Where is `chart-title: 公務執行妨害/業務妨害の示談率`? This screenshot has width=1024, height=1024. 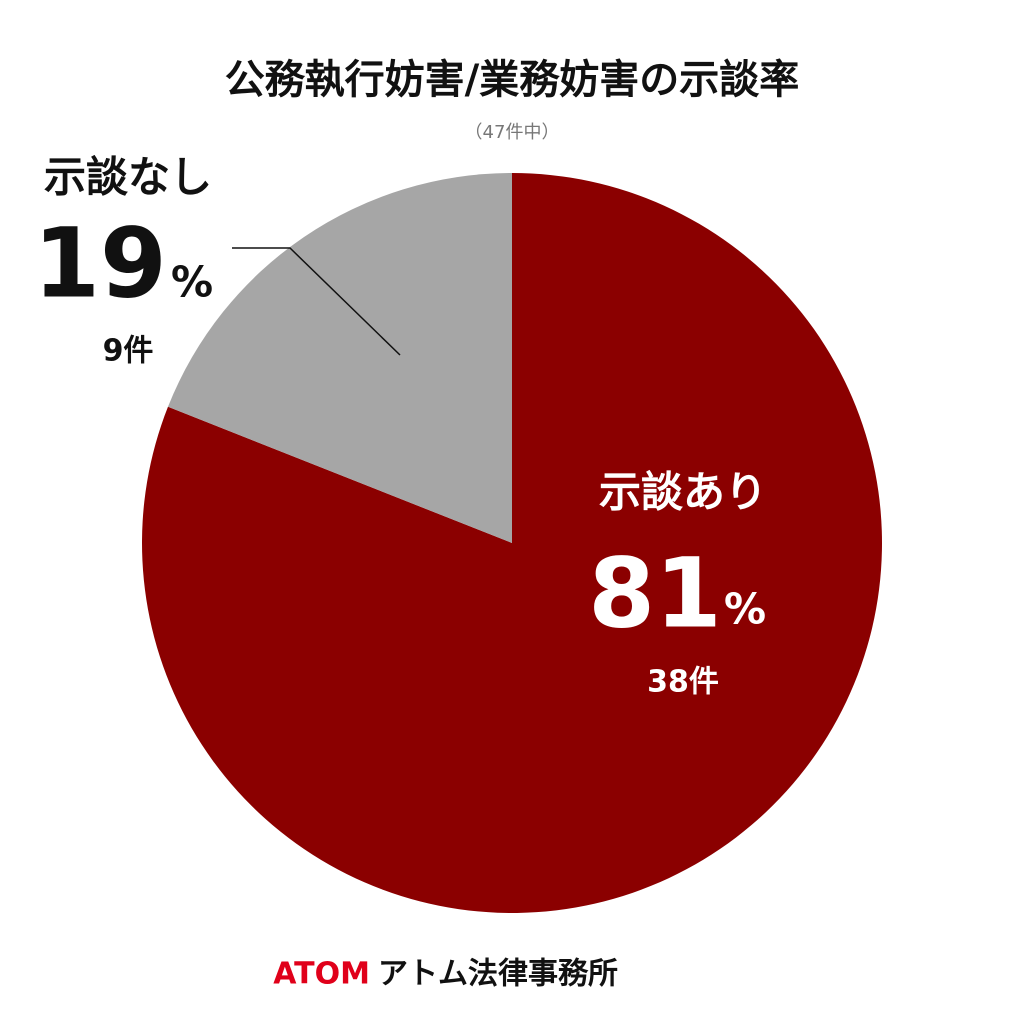 chart-title: 公務執行妨害/業務妨害の示談率 is located at coordinates (512, 80).